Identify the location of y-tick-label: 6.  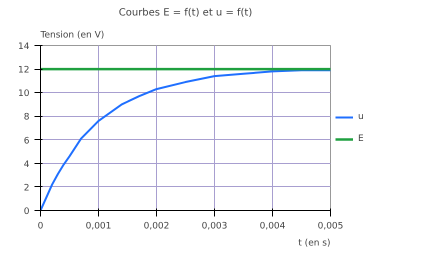
(27, 141).